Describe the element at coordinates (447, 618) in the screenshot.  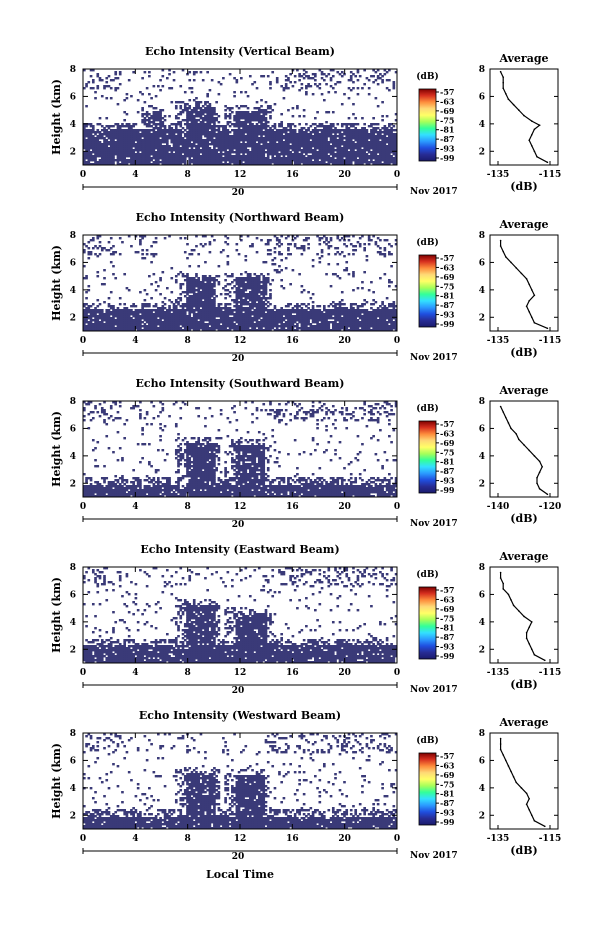
I see `colorbar-tick-label: -75` at that location.